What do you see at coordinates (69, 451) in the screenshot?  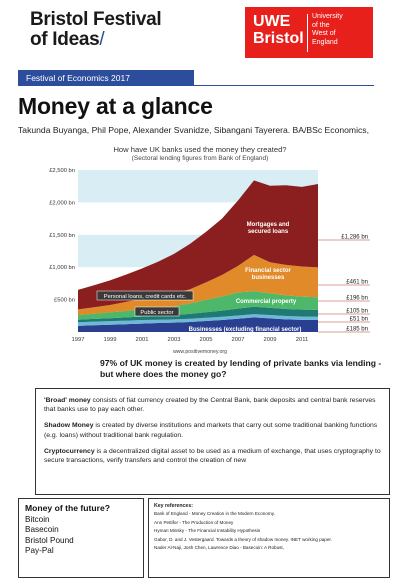 I see `definition-term: Cryptocurrency` at bounding box center [69, 451].